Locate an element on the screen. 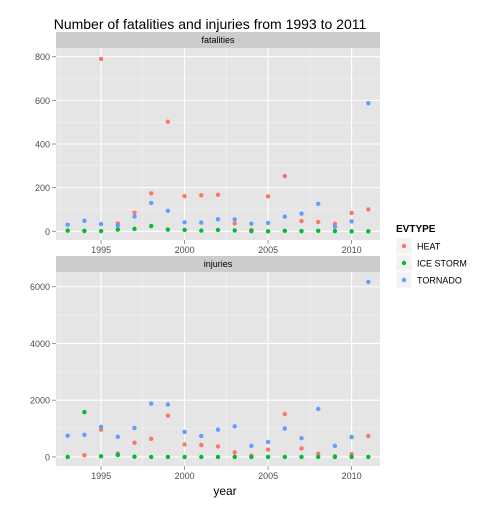 This screenshot has height=509, width=504. legend-entries: HEAT ICE STORM TORNADO is located at coordinates (431, 263).